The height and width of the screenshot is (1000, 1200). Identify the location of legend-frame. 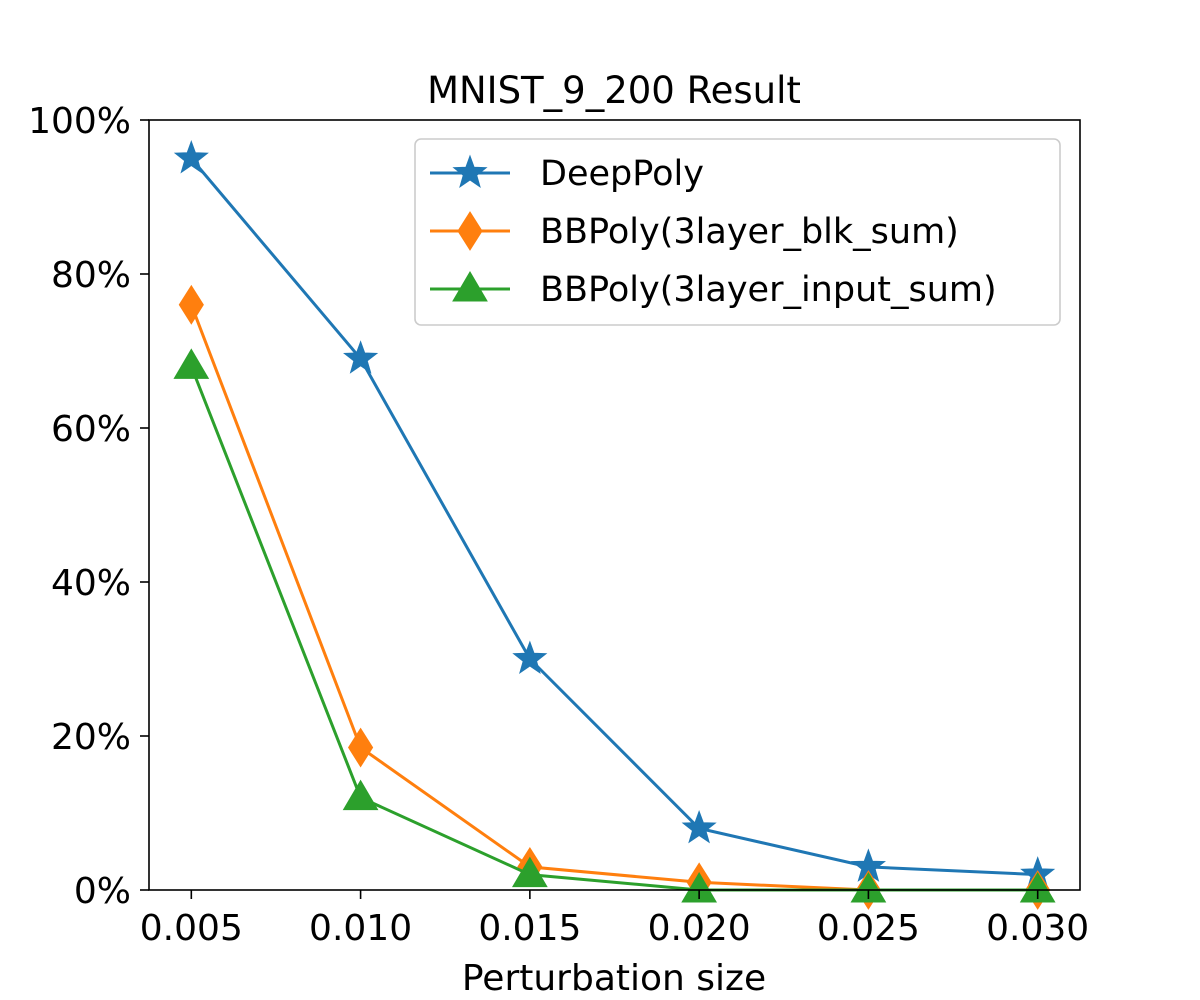
(737, 232).